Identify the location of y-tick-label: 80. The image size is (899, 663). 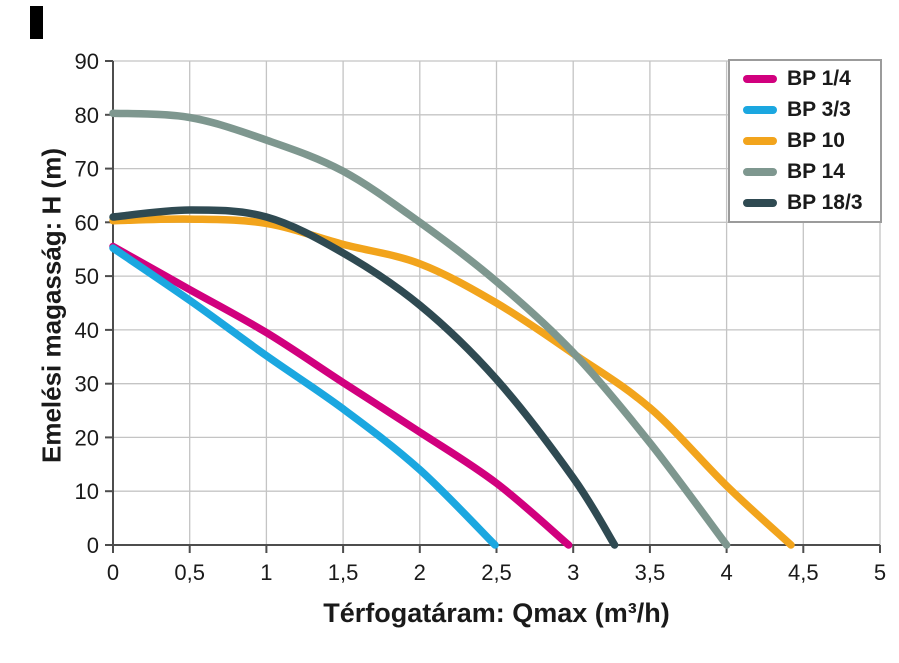
(87, 115).